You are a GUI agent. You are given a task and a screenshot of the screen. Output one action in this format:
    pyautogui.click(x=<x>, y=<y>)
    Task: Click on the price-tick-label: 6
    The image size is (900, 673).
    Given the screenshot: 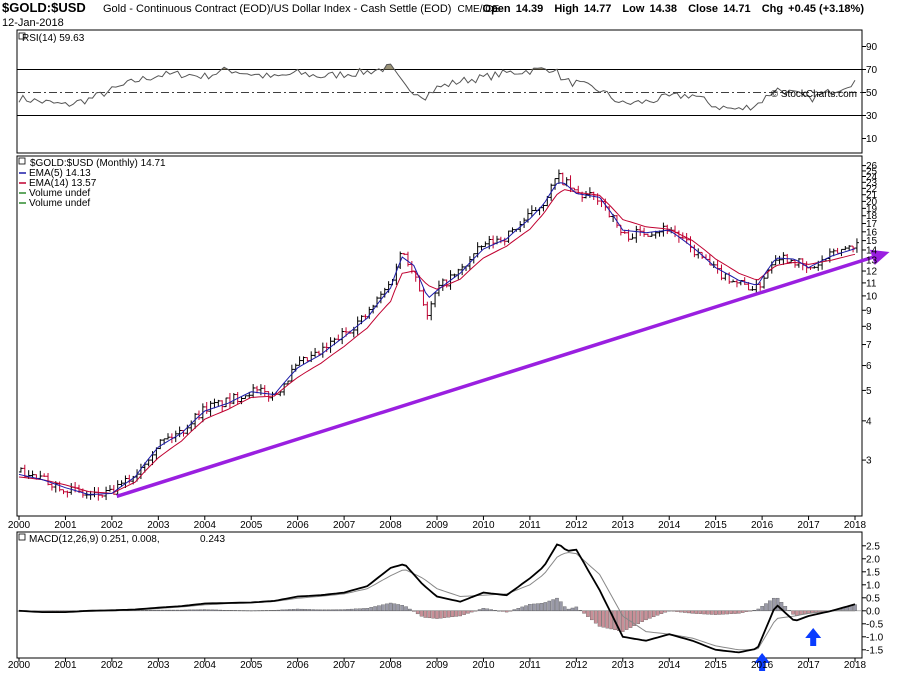 What is the action you would take?
    pyautogui.click(x=869, y=366)
    